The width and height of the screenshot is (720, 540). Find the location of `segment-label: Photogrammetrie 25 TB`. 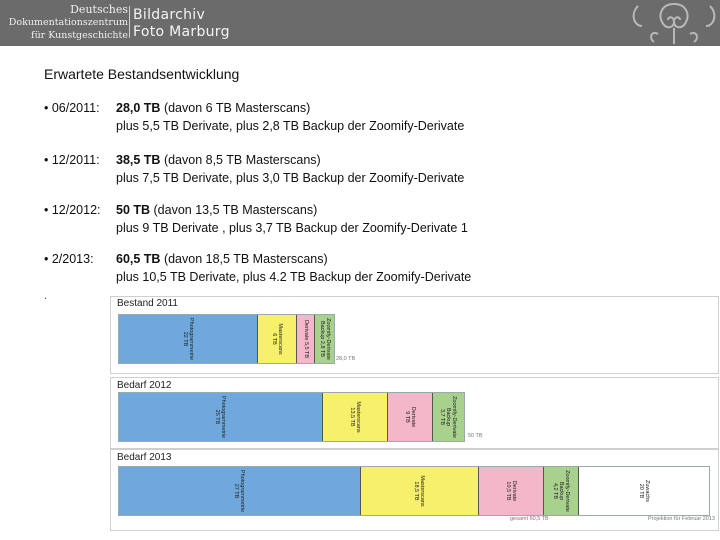

segment-label: Photogrammetrie 25 TB is located at coordinates (220, 417).